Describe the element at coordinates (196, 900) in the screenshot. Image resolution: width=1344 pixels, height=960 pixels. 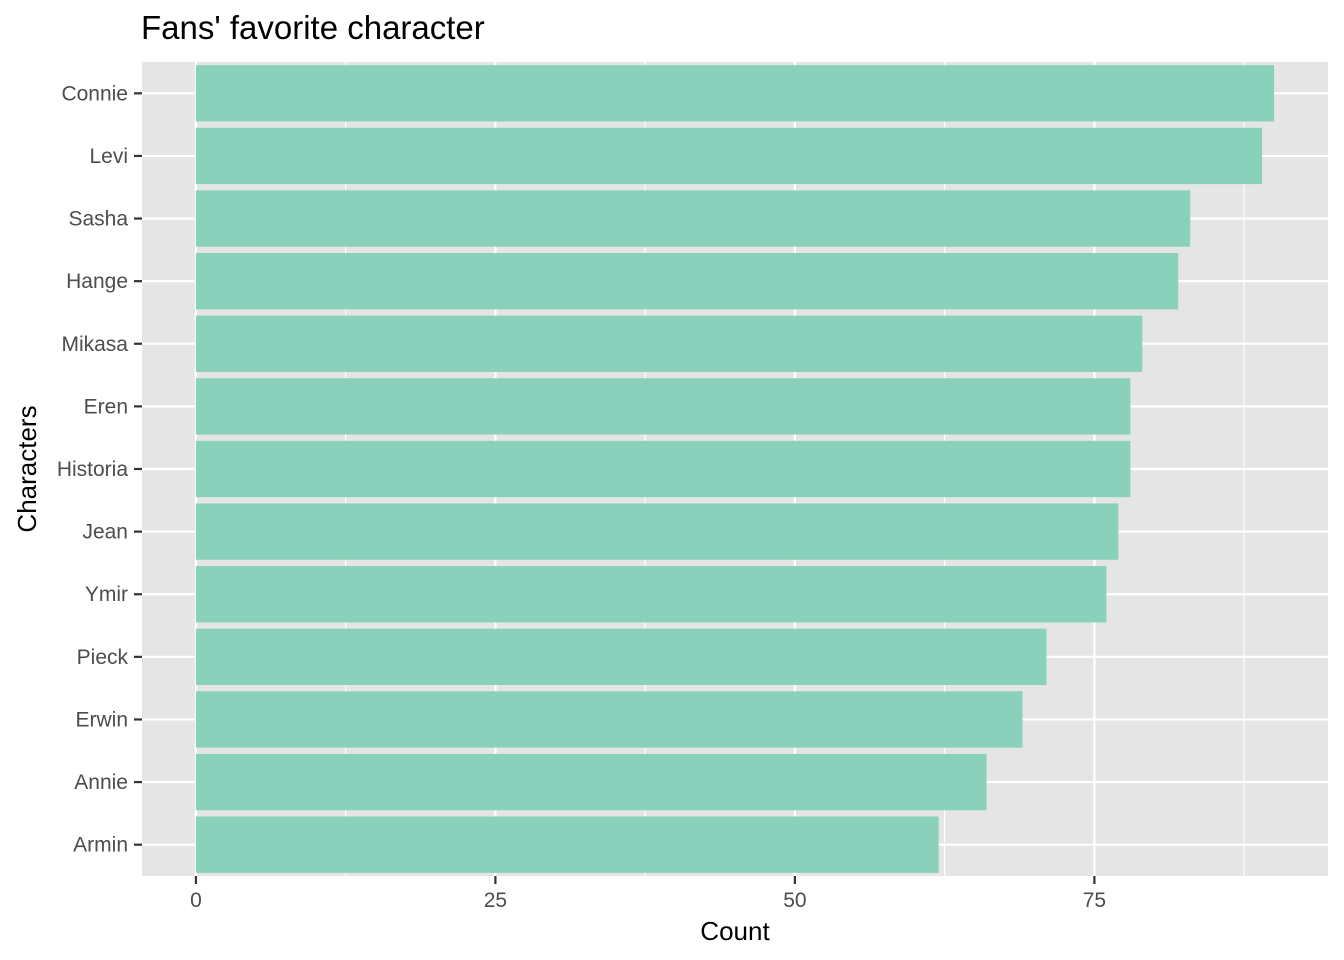
I see `x-tick-label: 0` at that location.